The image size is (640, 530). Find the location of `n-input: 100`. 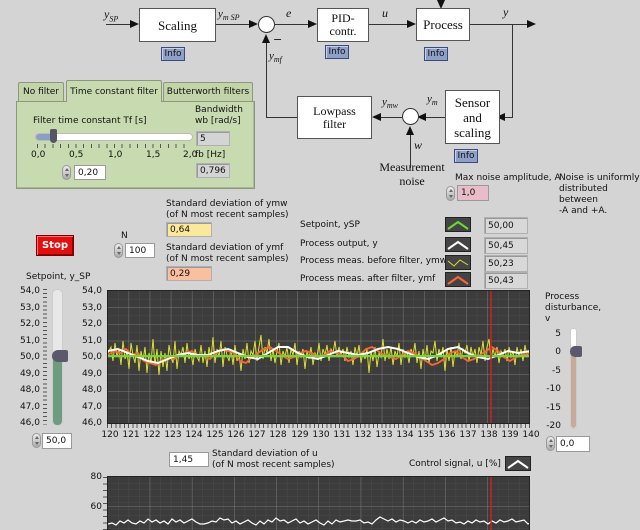

n-input: 100 is located at coordinates (140, 250).